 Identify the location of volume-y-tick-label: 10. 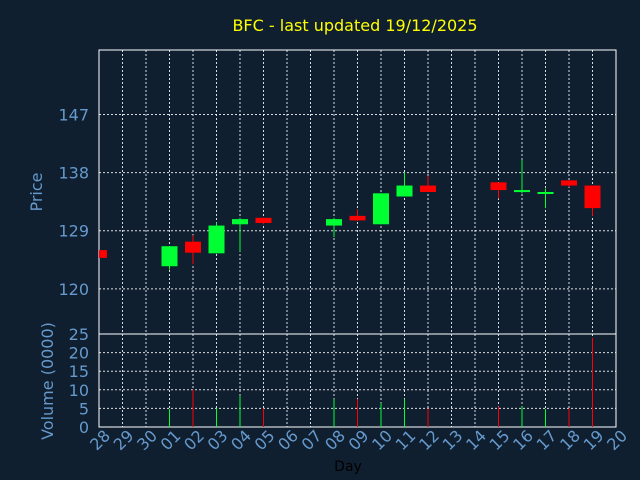
(79, 390).